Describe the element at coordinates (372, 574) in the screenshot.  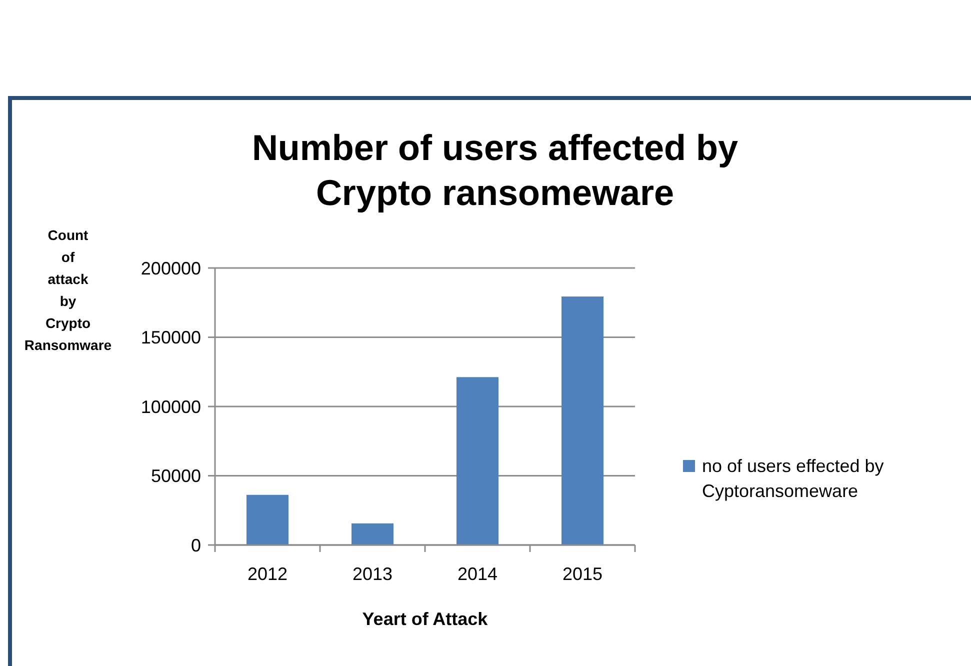
I see `x-tick-label: 2013` at that location.